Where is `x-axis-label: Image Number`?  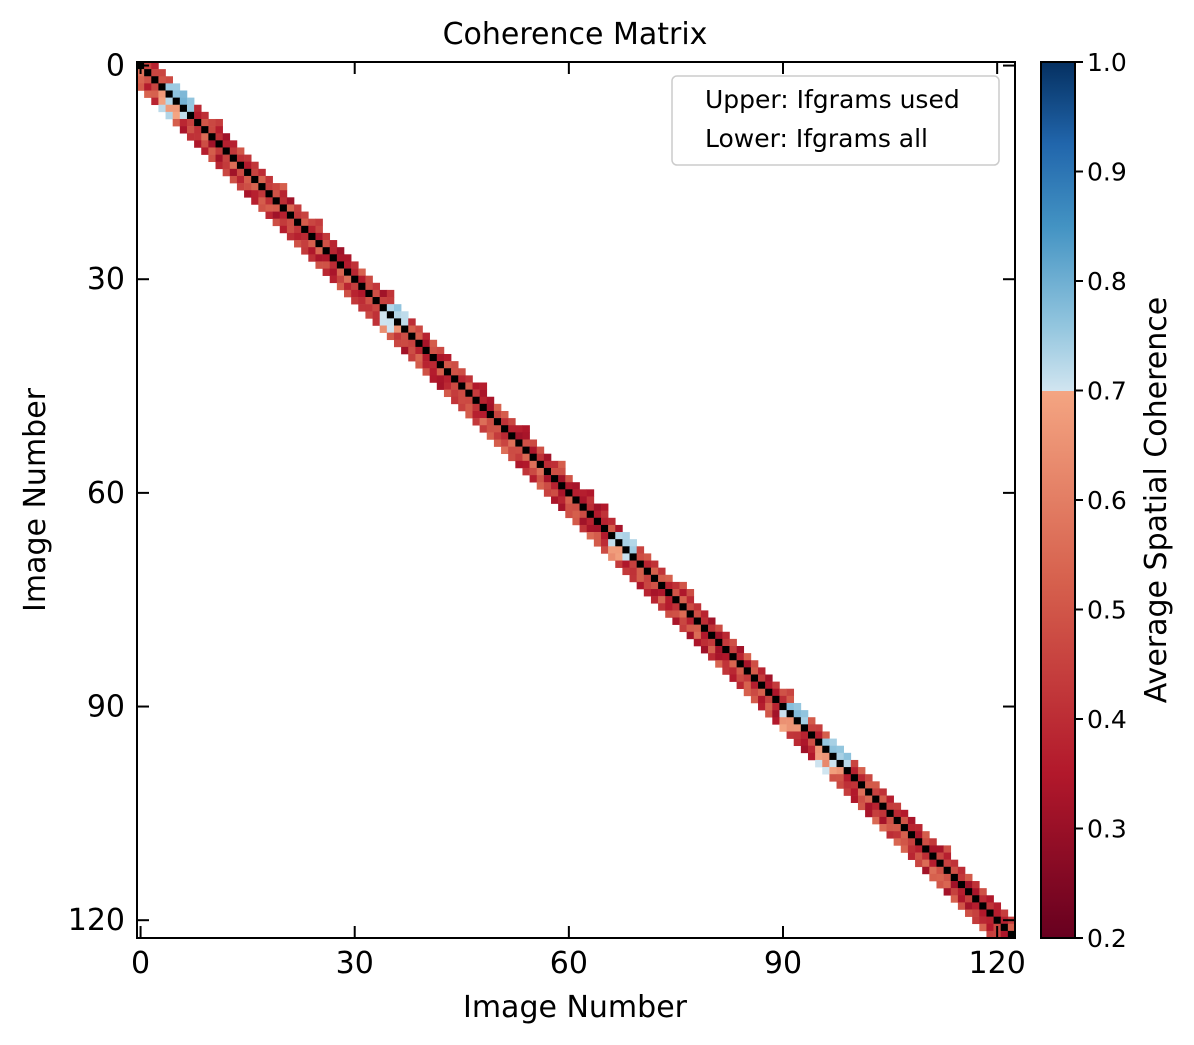
x-axis-label: Image Number is located at coordinates (575, 1007).